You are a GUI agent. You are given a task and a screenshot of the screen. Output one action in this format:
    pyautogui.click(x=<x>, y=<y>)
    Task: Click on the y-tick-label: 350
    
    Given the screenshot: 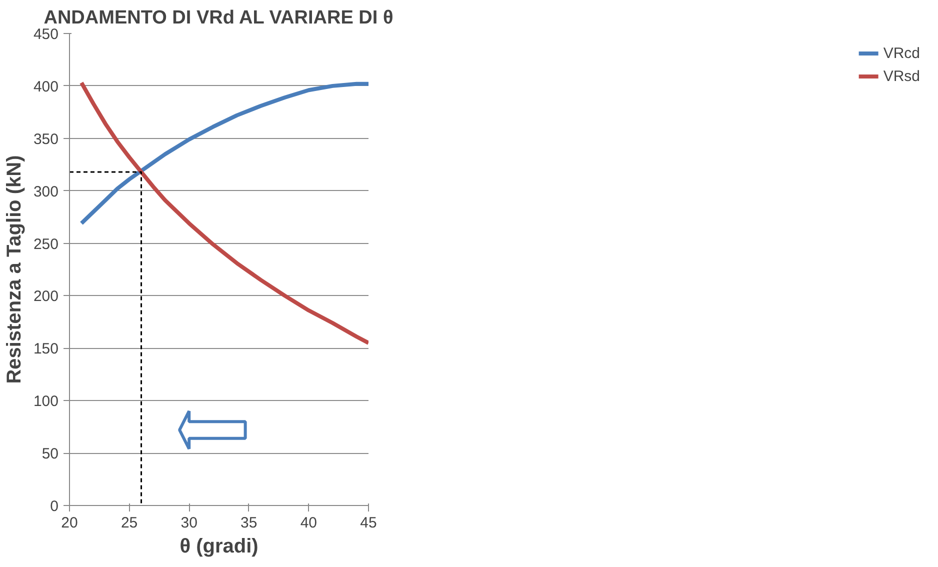 What is the action you would take?
    pyautogui.click(x=46, y=139)
    